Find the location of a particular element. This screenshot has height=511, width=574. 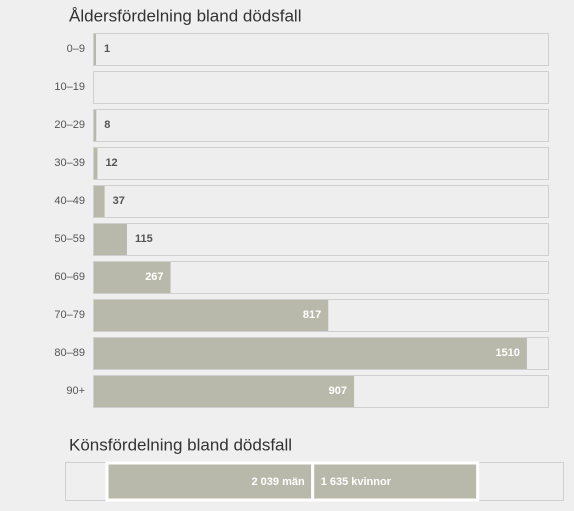

value-label: 2 039 män is located at coordinates (277, 482).